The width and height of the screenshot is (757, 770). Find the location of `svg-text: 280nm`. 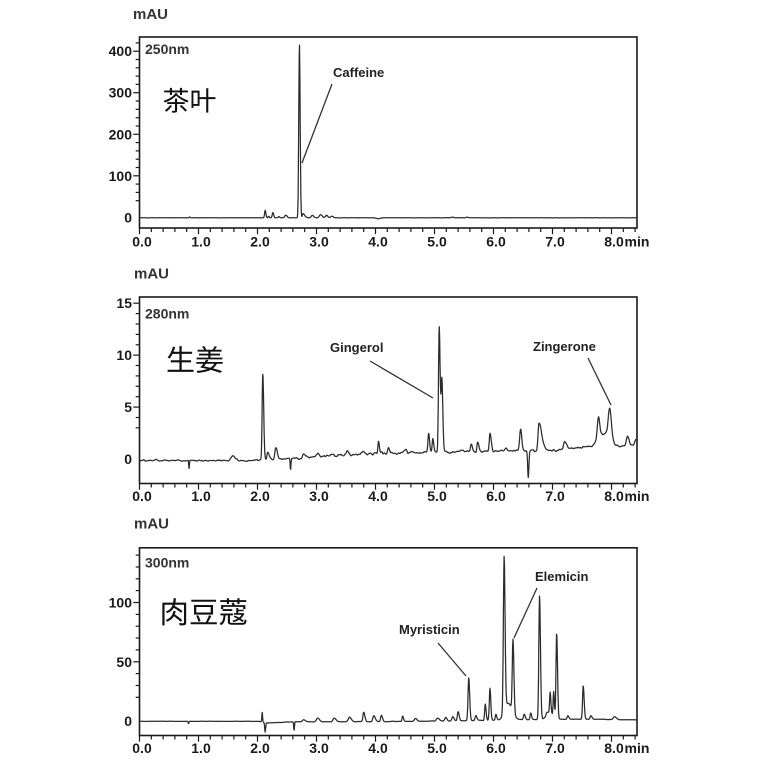

svg-text: 280nm is located at coordinates (167, 314).